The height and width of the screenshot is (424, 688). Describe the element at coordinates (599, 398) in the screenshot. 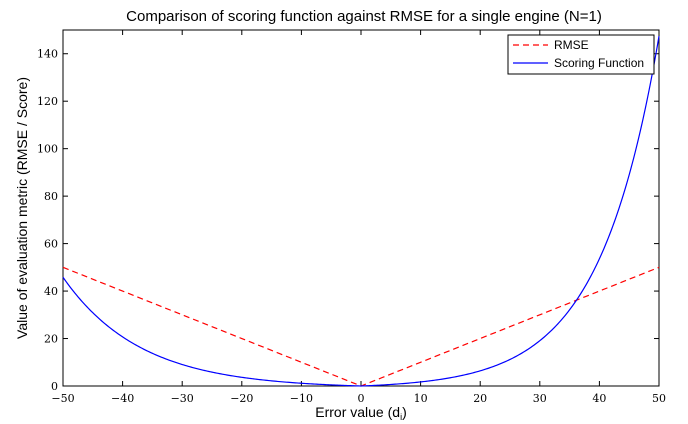

I see `x-tick-label: 40` at that location.